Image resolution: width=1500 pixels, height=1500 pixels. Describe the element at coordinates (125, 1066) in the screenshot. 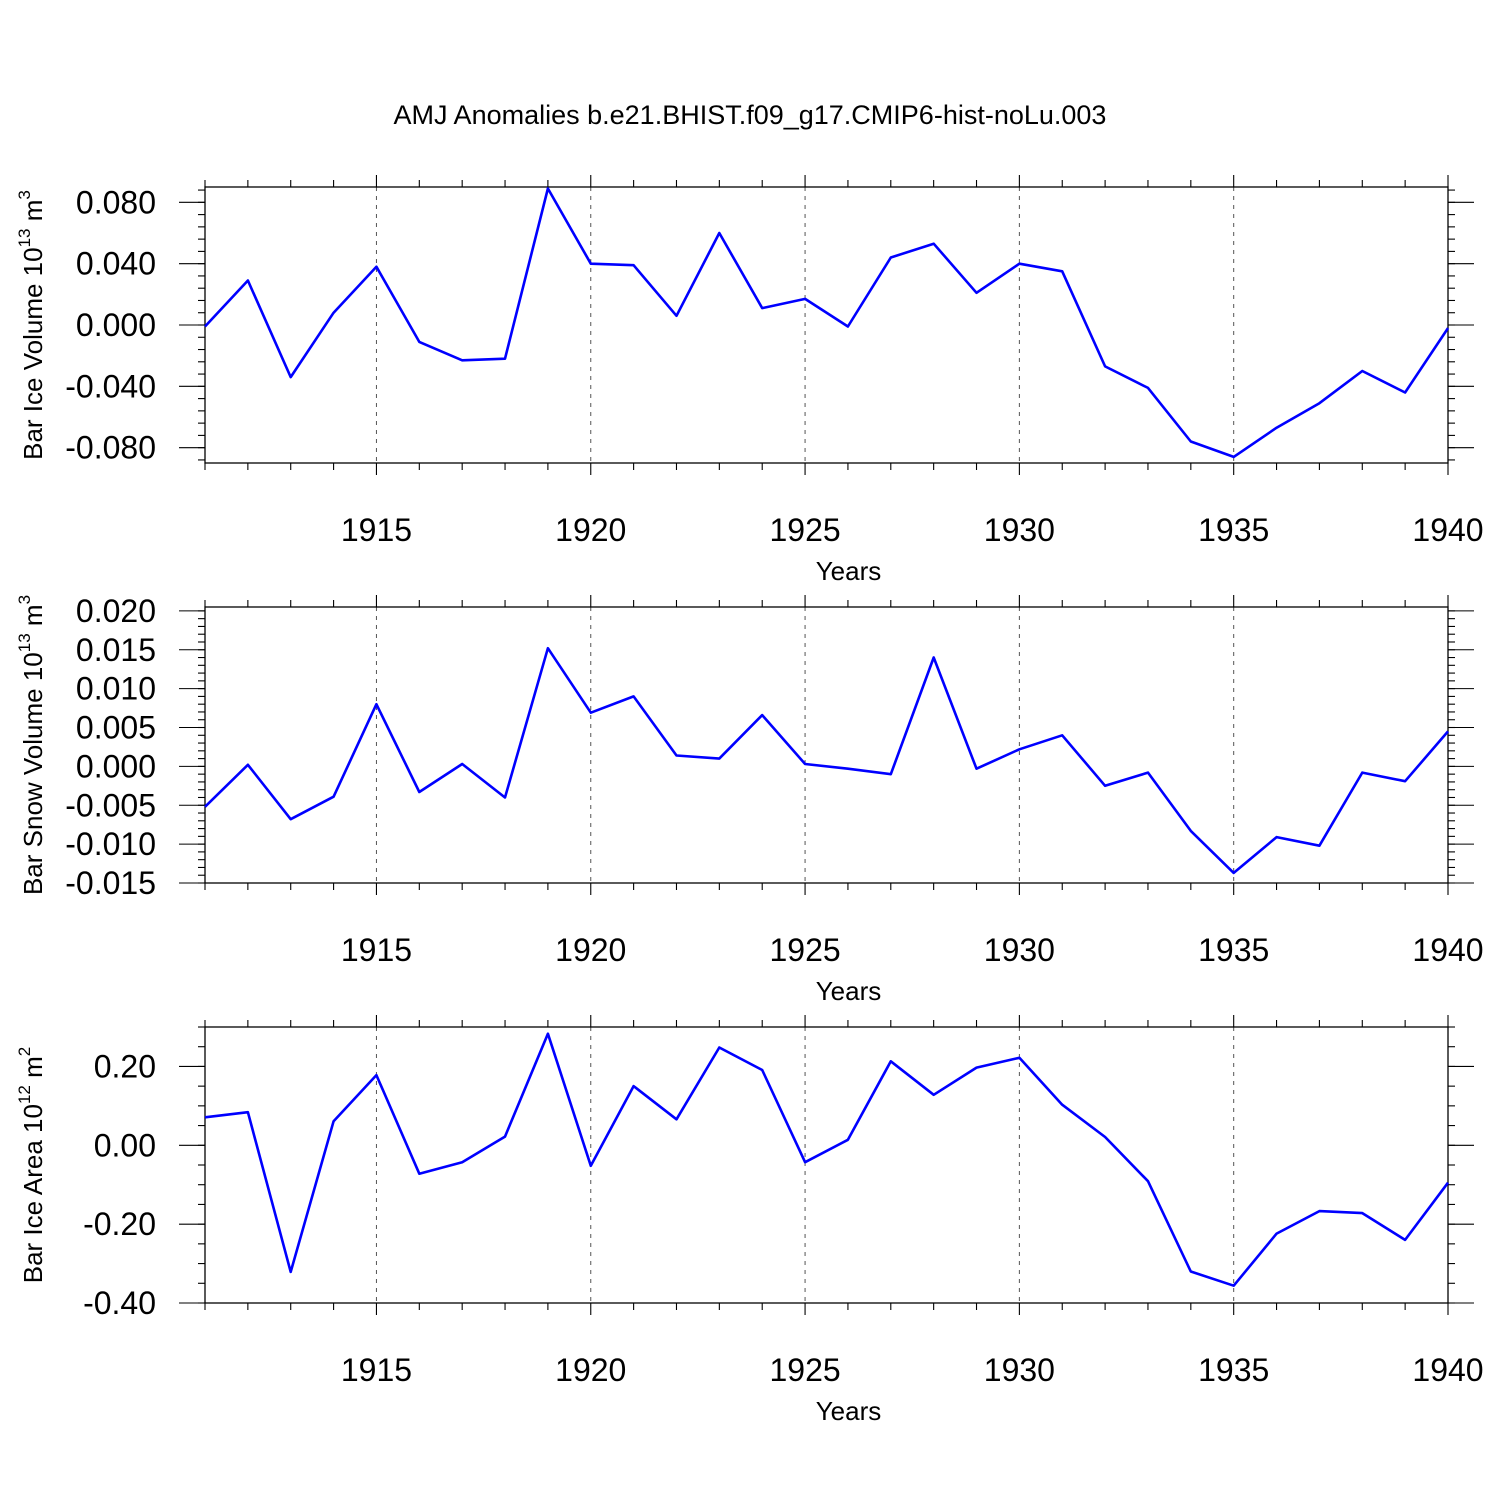

I see `y-tick-label: 0.20` at that location.